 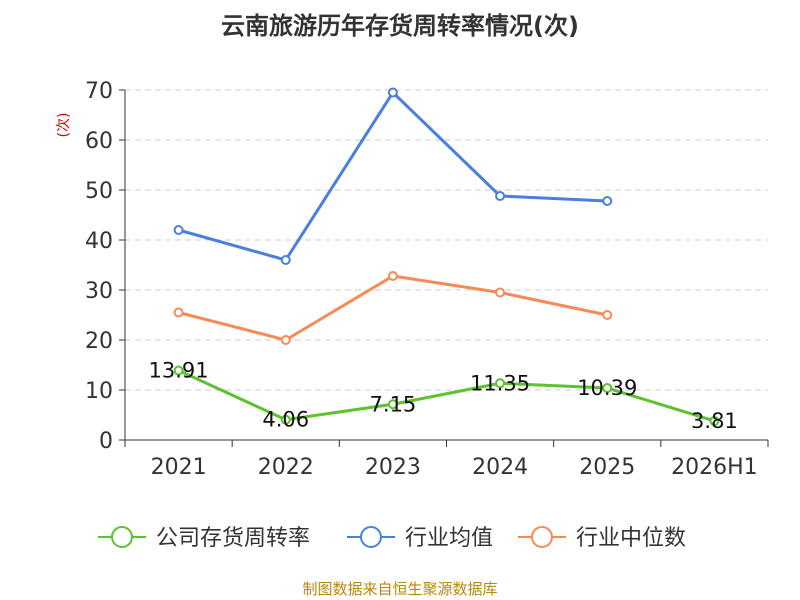 I want to click on data-label: 3.81, so click(x=714, y=421).